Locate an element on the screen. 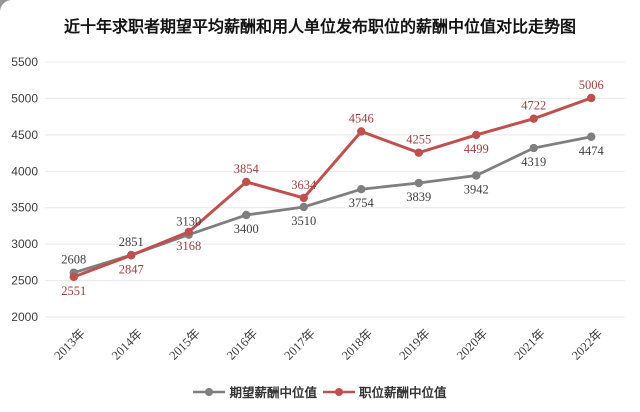 The image size is (640, 412). data-point-label: 2608 is located at coordinates (73, 260).